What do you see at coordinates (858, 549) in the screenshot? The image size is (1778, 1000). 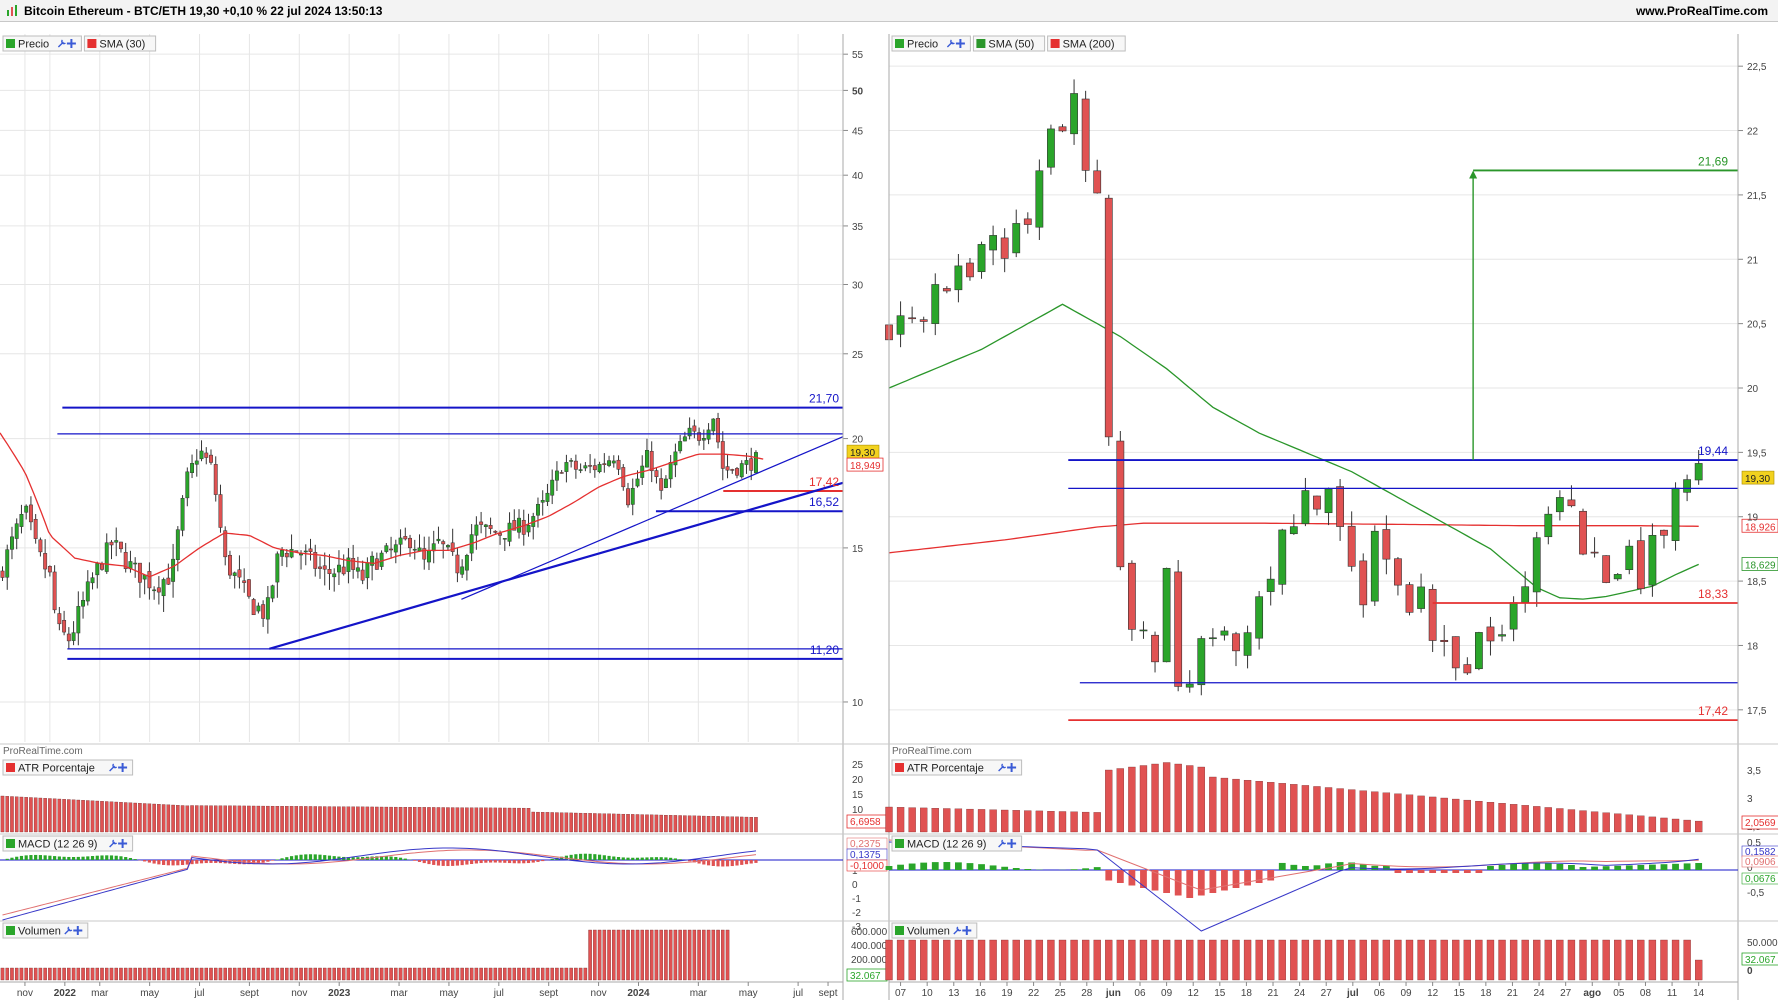 I see `y-tick-label: 15` at bounding box center [858, 549].